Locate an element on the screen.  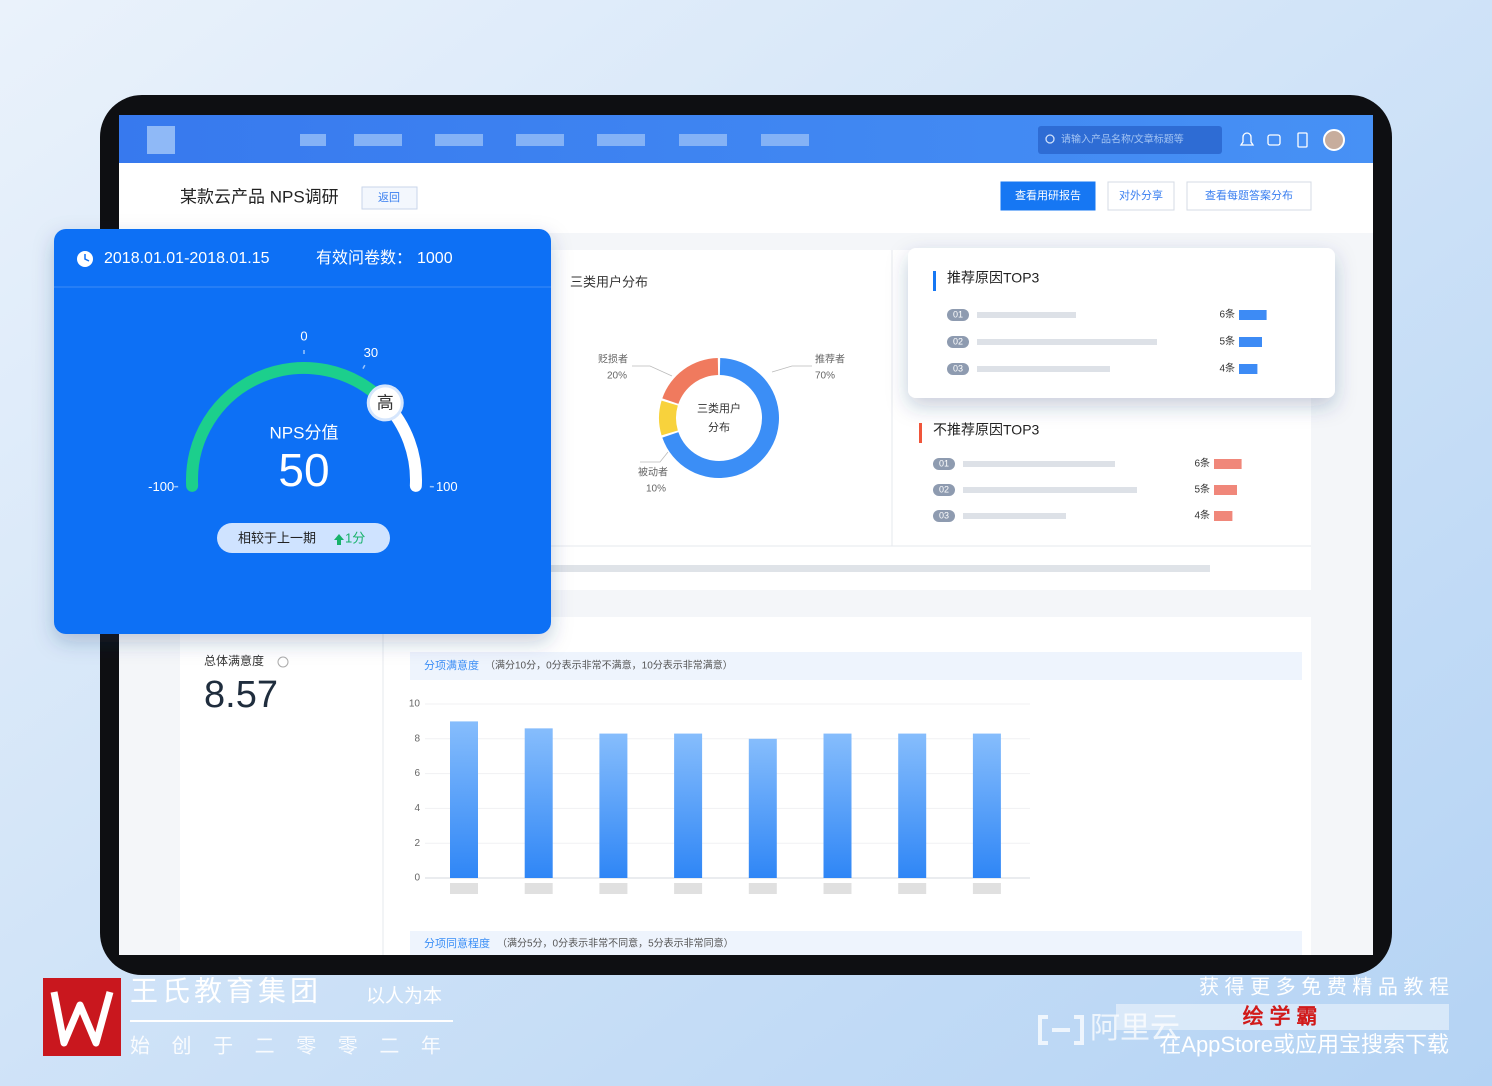
rank-label: 02 is located at coordinates (958, 341).